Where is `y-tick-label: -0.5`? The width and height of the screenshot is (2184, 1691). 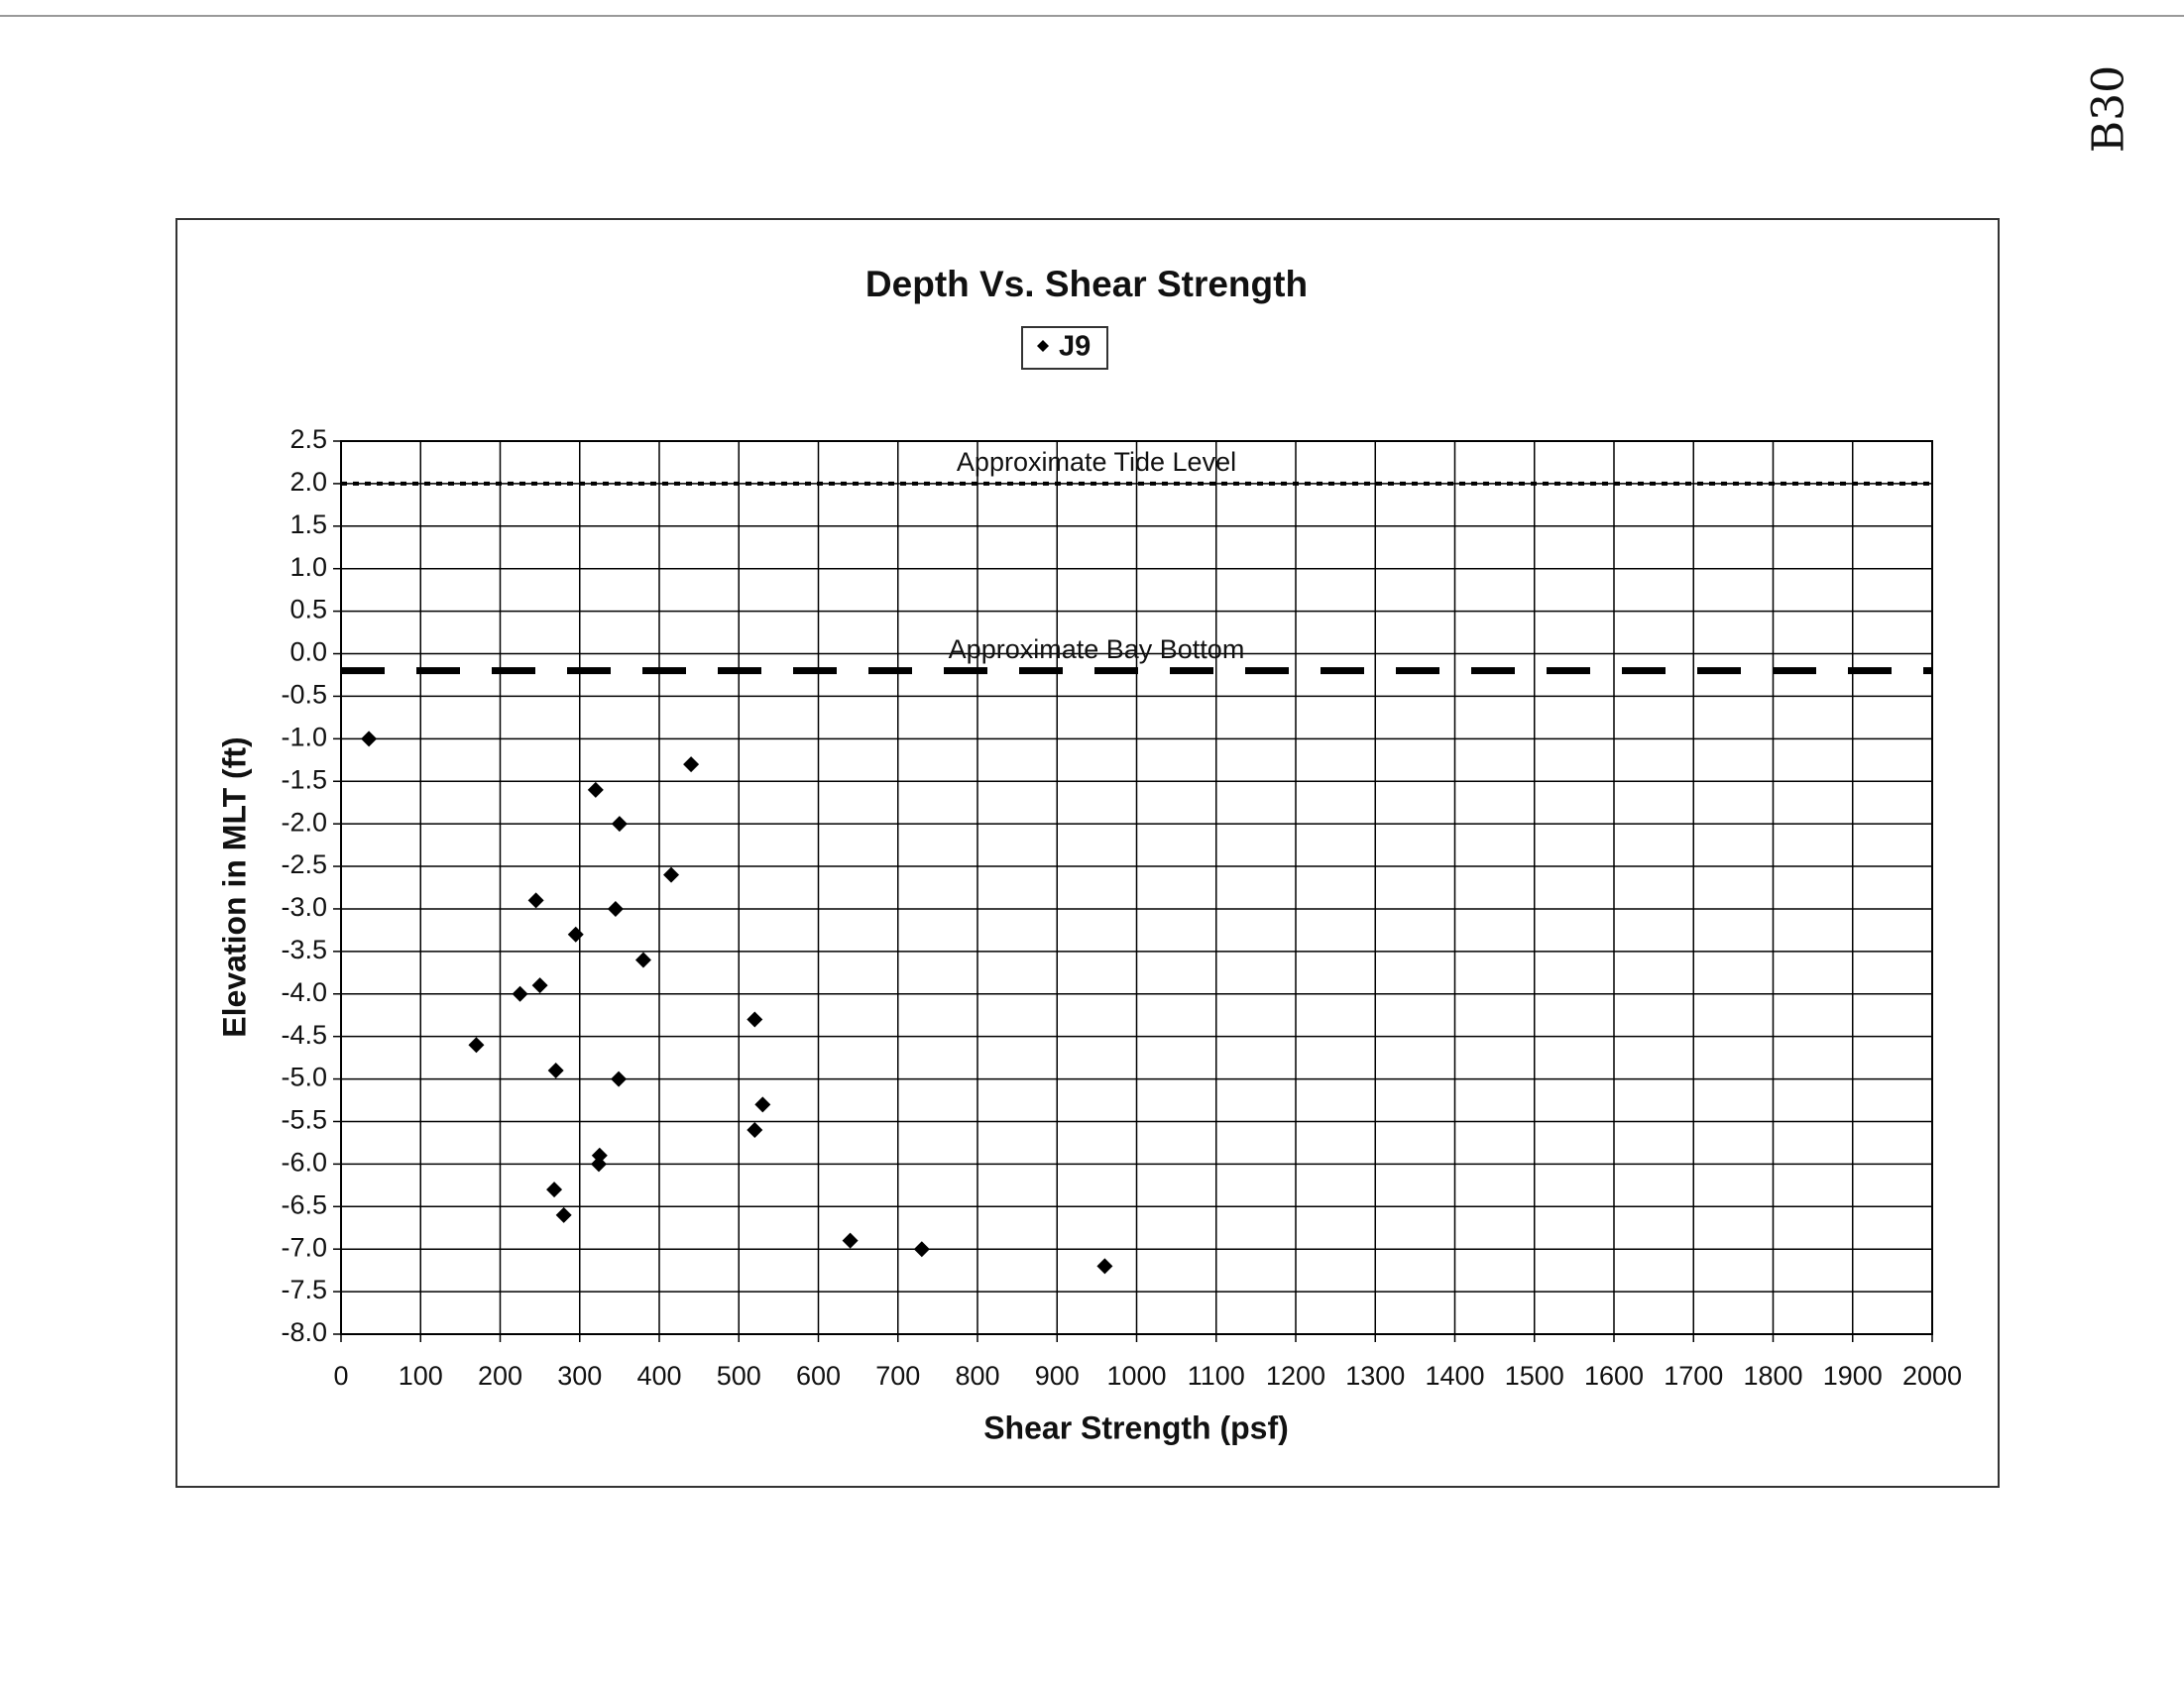
y-tick-label: -0.5 is located at coordinates (304, 695).